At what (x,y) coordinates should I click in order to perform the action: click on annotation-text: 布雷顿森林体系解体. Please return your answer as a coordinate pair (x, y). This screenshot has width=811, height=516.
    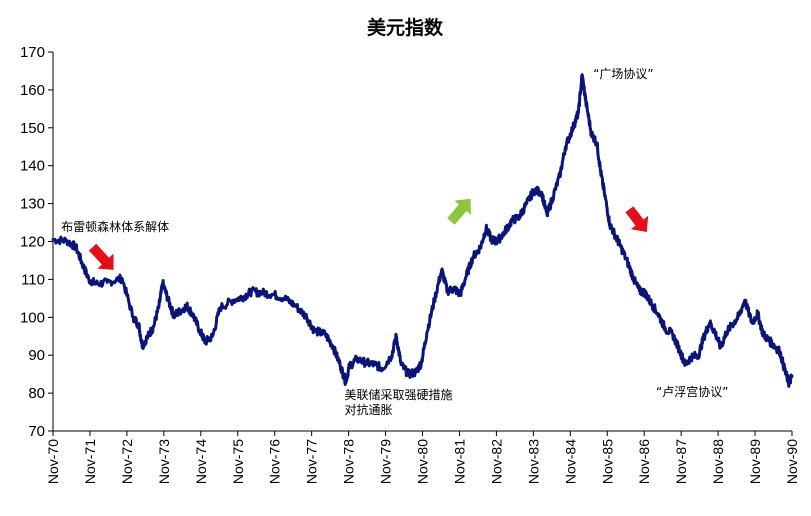
    Looking at the image, I should click on (115, 226).